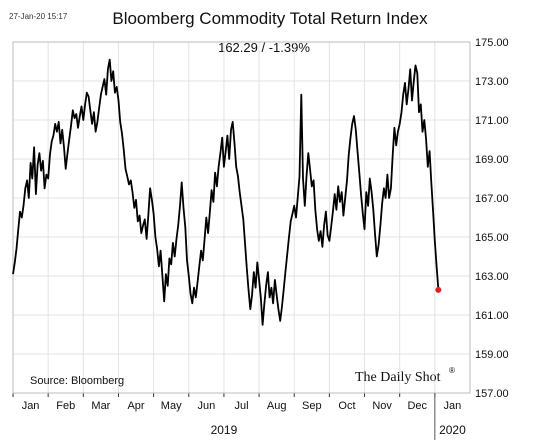 The height and width of the screenshot is (447, 544). I want to click on x-tick-label: Sep, so click(312, 406).